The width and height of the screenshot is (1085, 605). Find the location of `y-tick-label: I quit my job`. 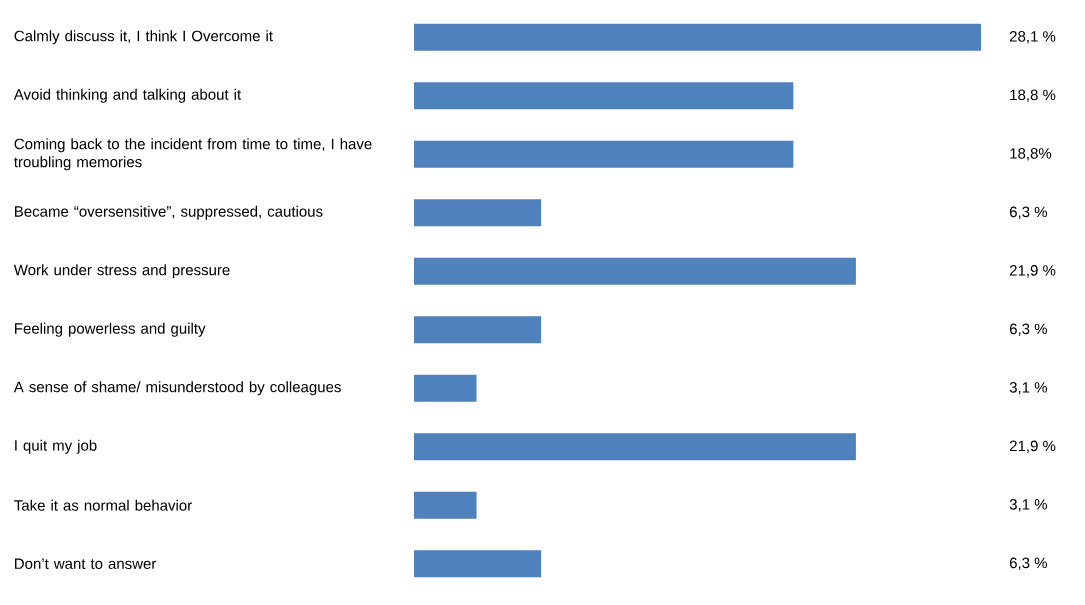

y-tick-label: I quit my job is located at coordinates (56, 446).